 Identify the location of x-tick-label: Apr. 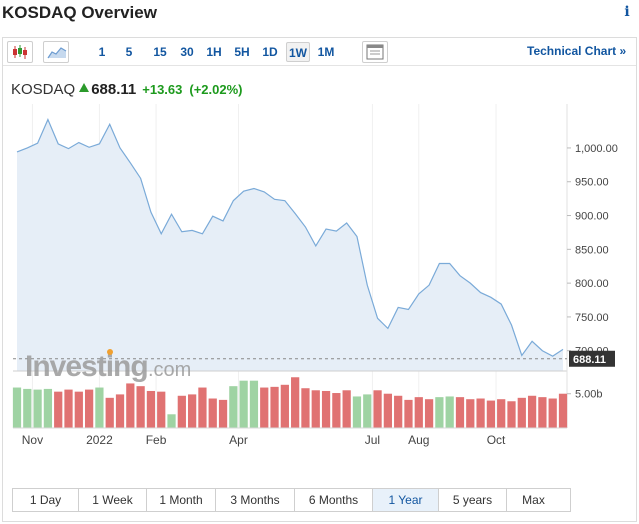
(238, 440).